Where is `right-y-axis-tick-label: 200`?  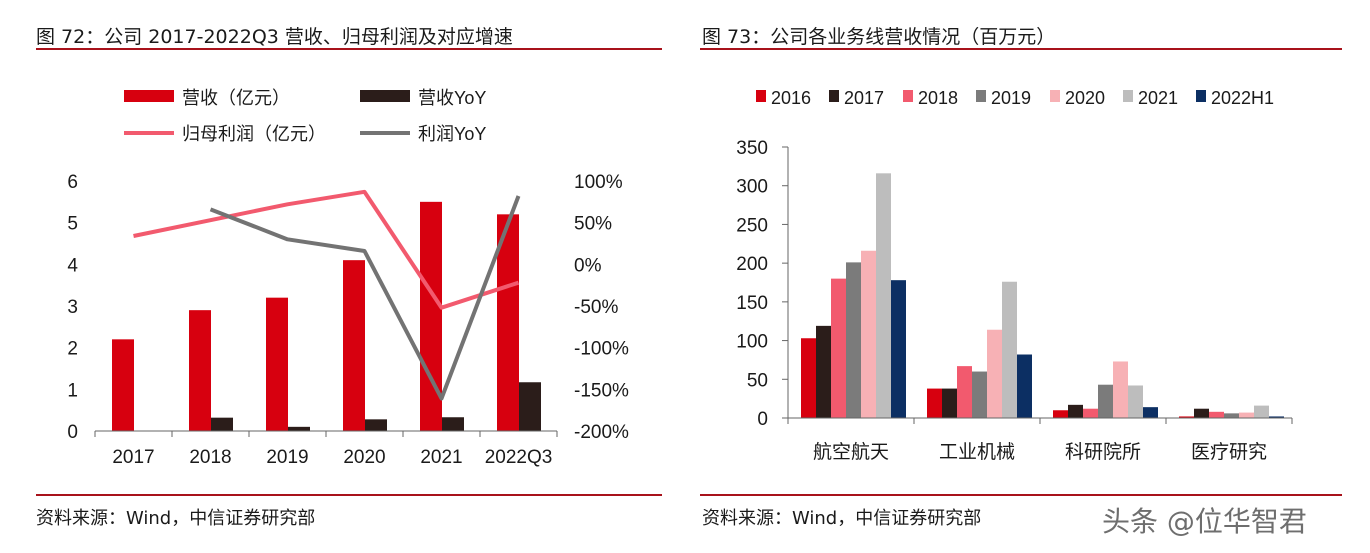 right-y-axis-tick-label: 200 is located at coordinates (752, 264).